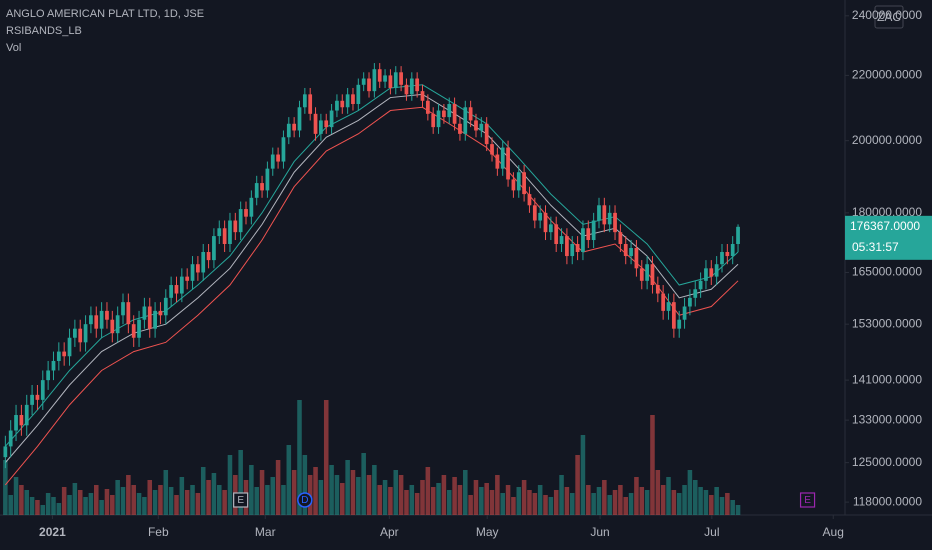  What do you see at coordinates (13, 48) in the screenshot?
I see `volume-label: Vol` at bounding box center [13, 48].